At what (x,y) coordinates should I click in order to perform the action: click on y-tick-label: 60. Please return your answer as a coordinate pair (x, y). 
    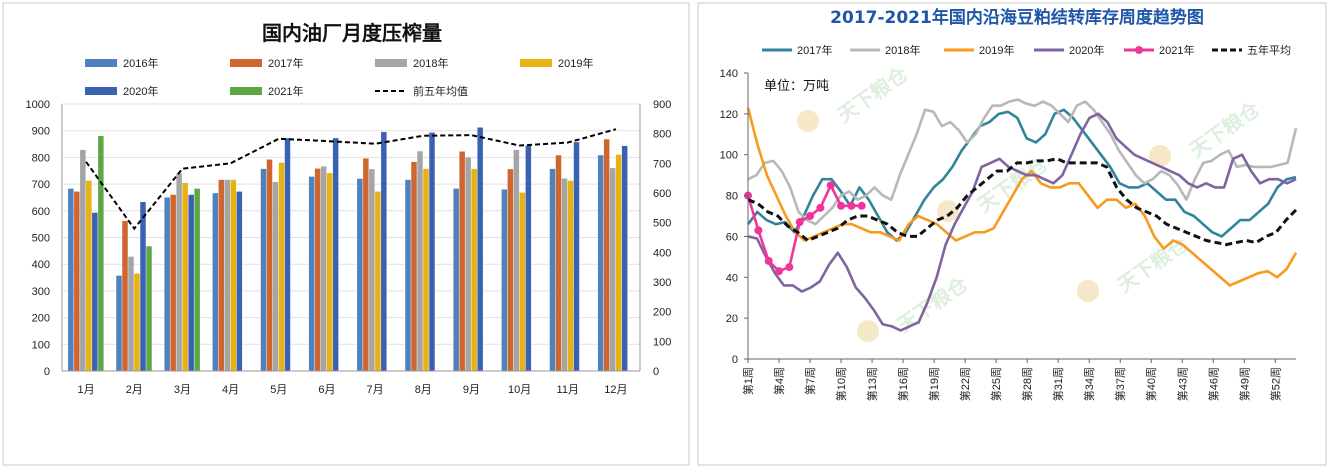
    Looking at the image, I should click on (732, 237).